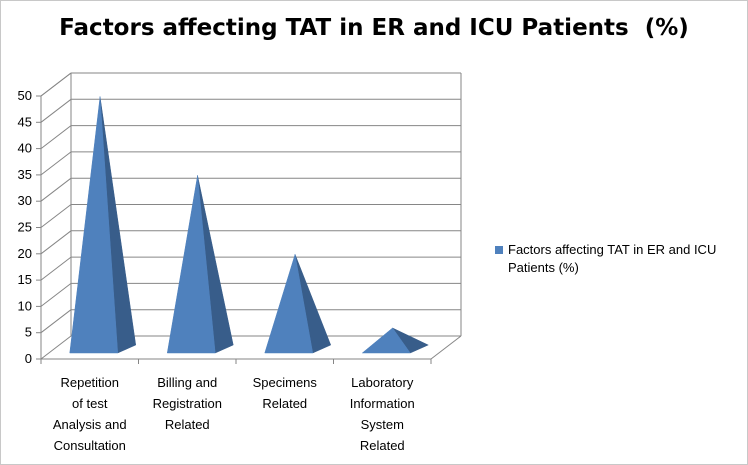  Describe the element at coordinates (25, 200) in the screenshot. I see `y-tick-label: 30` at that location.